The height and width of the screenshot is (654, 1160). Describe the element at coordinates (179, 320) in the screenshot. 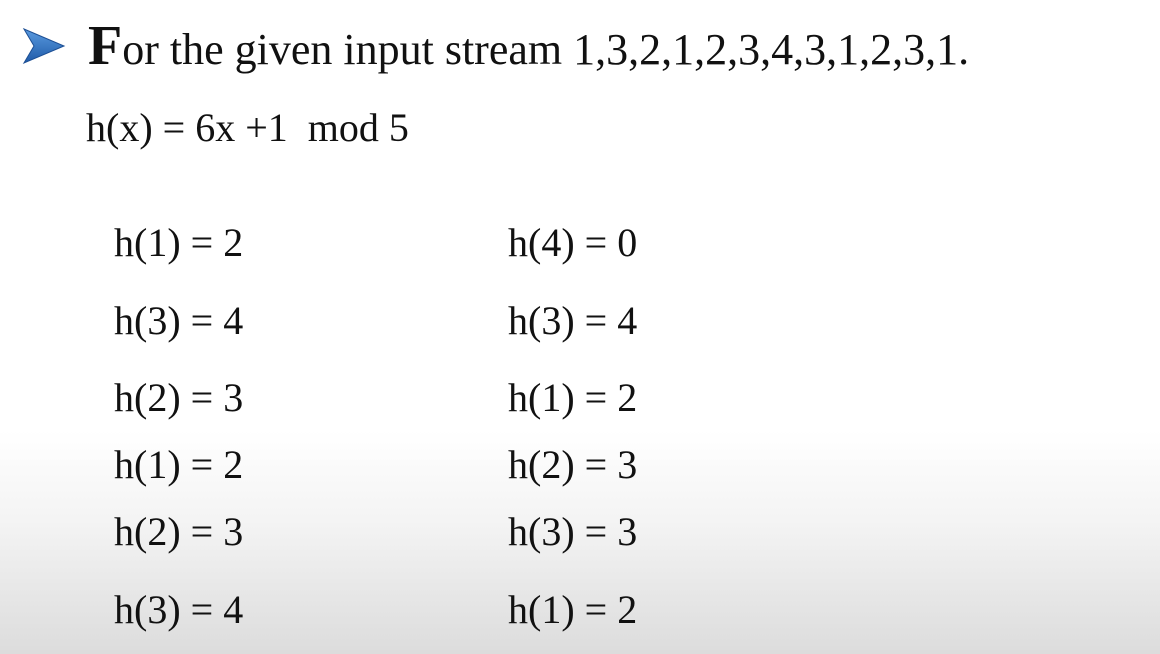

I see `left-equation-2: h(3) = 4` at that location.